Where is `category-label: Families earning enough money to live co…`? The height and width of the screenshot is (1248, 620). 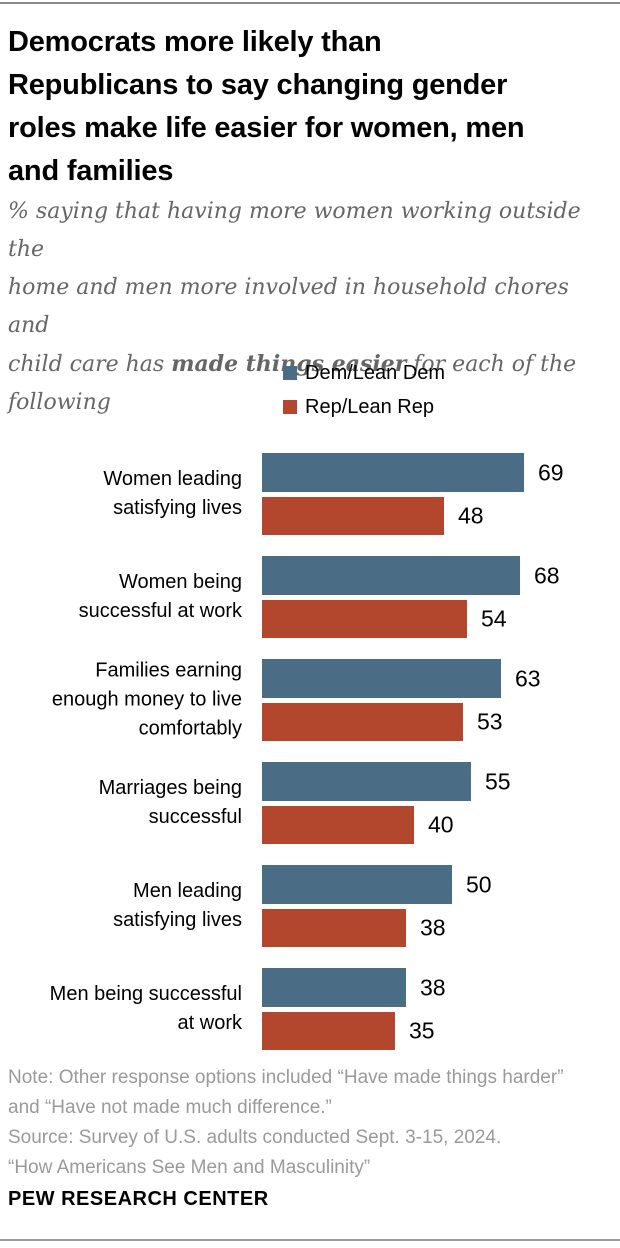
category-label: Families earning enough money to live co… is located at coordinates (146, 699).